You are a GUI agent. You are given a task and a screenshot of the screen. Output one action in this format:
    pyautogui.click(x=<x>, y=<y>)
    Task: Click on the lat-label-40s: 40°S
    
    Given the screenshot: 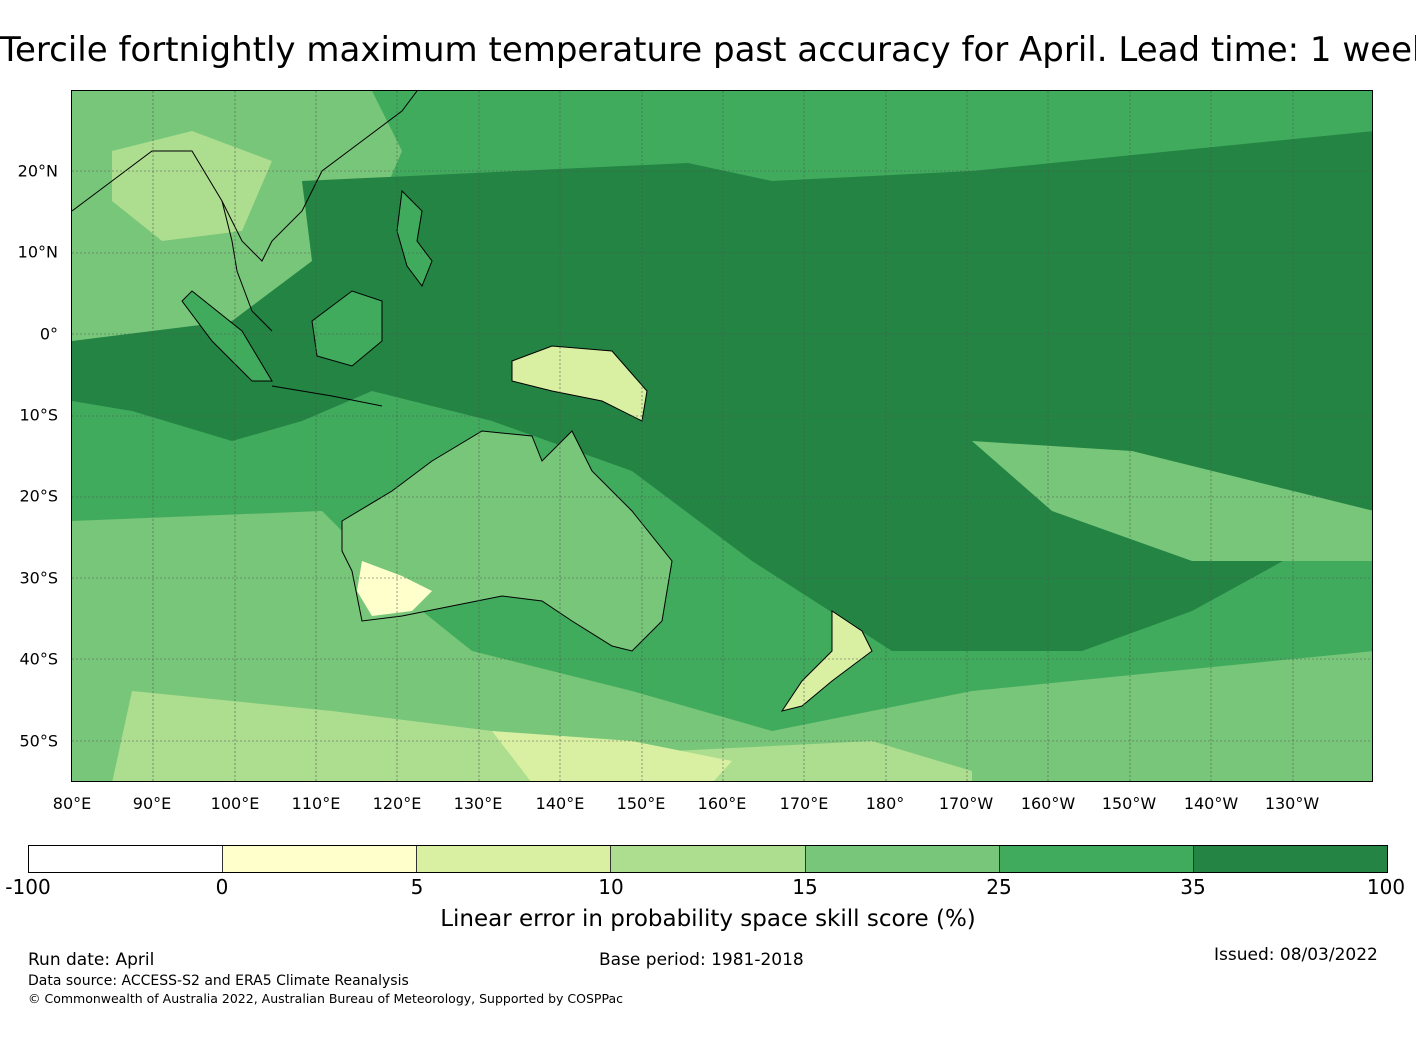 What is the action you would take?
    pyautogui.click(x=38, y=659)
    